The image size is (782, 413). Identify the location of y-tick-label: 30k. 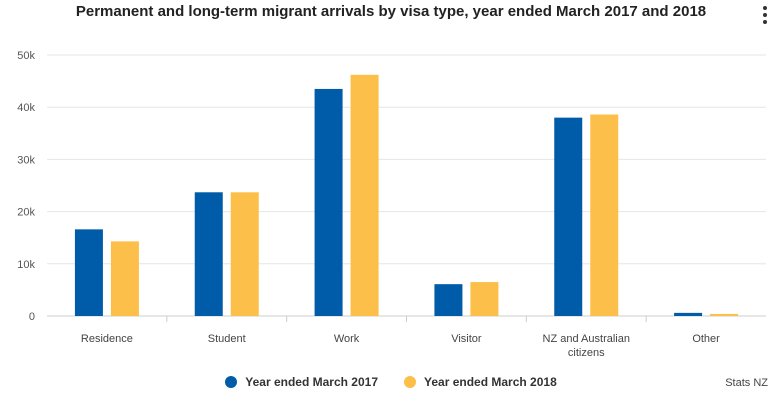
(26, 160).